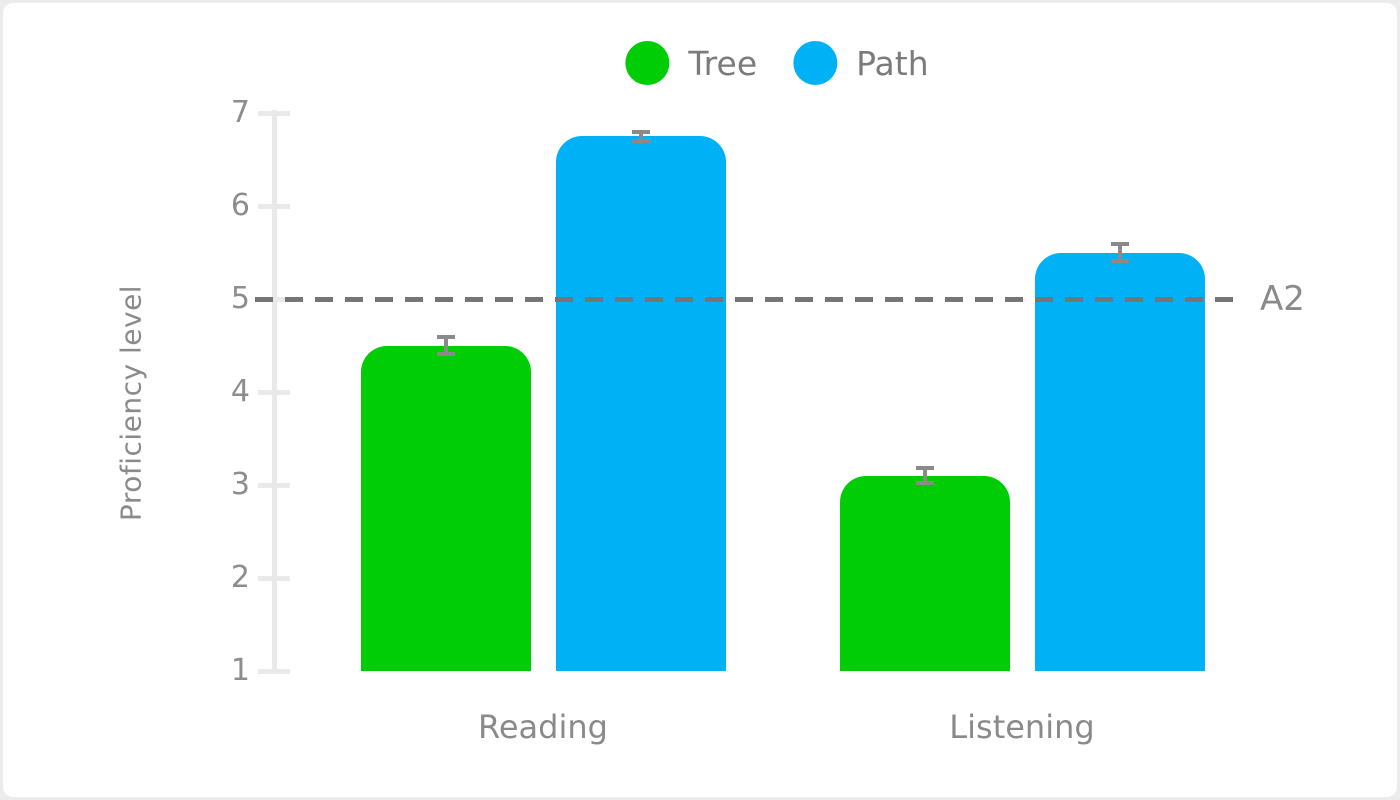 The height and width of the screenshot is (800, 1400). Describe the element at coordinates (445, 508) in the screenshot. I see `bar-tree-reading` at that location.